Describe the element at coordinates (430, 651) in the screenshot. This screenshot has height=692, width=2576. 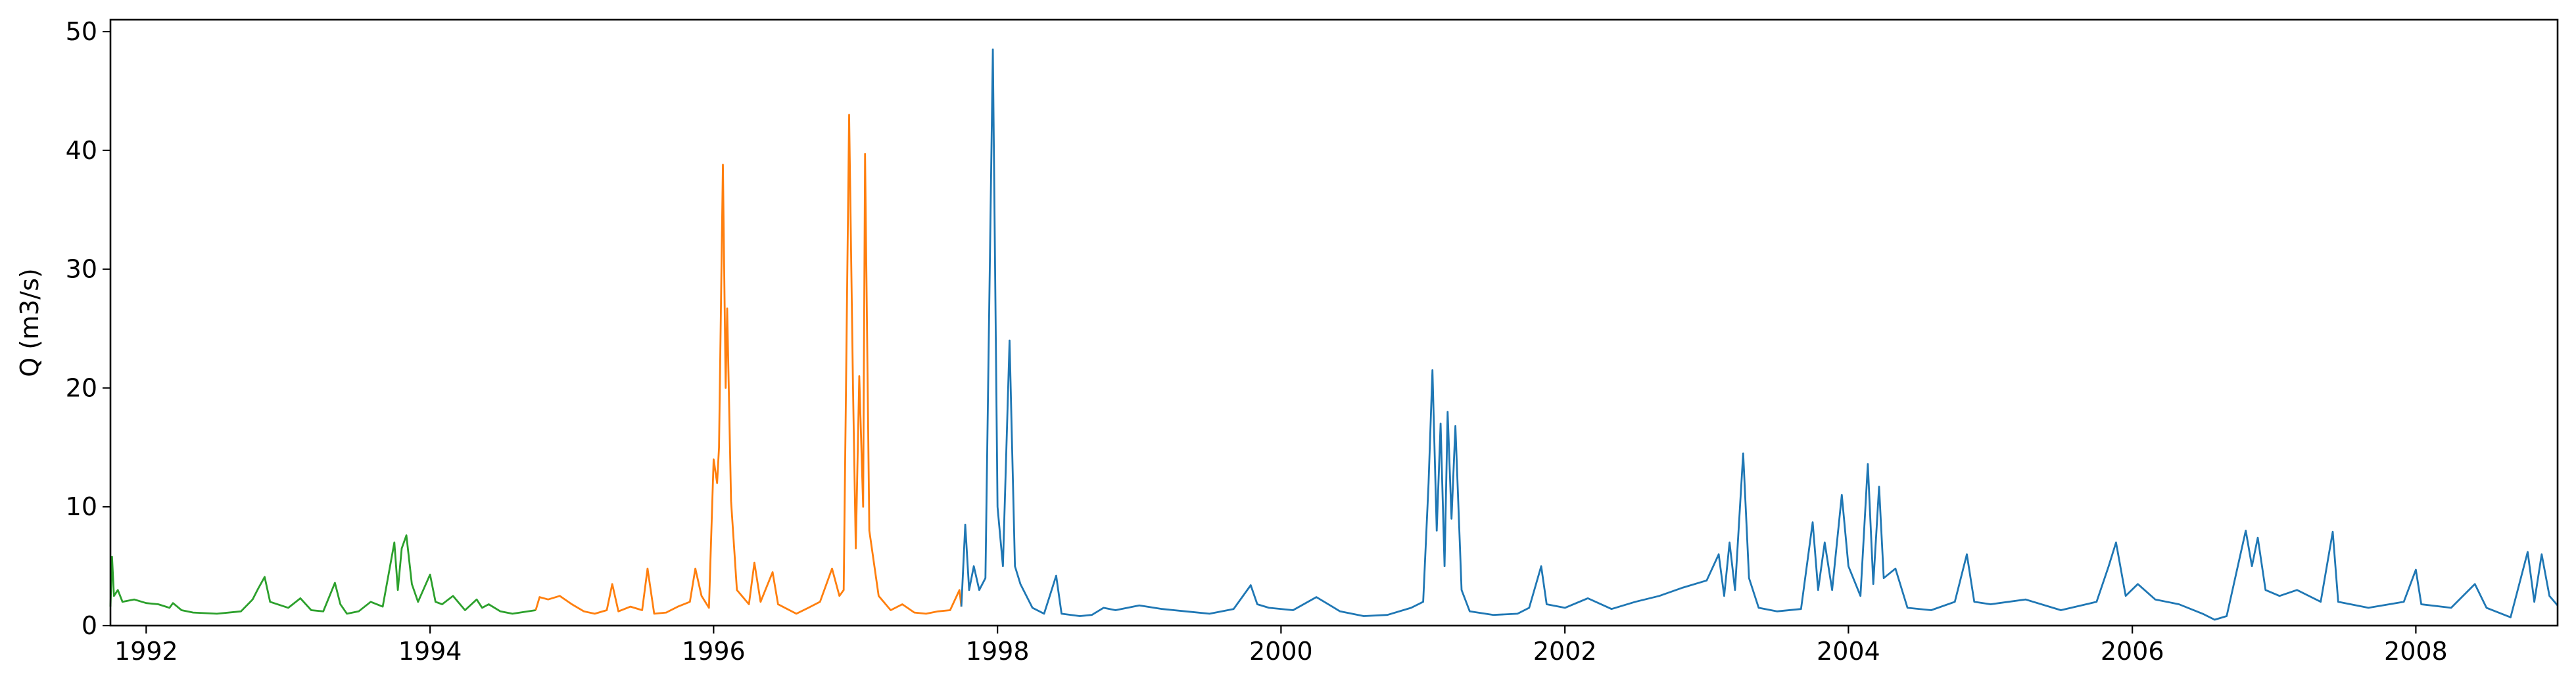
I see `x-tick-label: 1994` at that location.